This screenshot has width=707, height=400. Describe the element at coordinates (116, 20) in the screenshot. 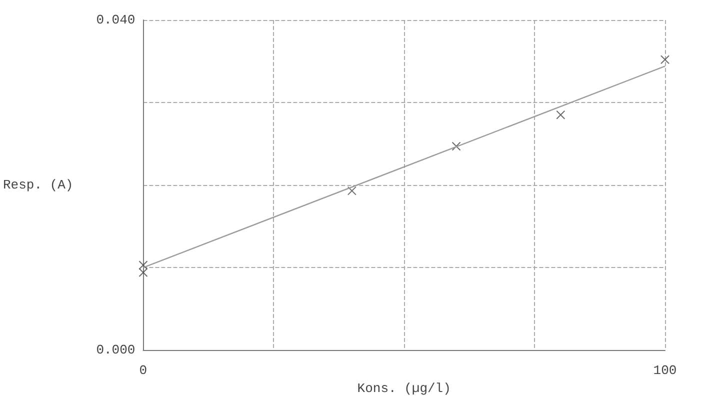

I see `y-tick-label: 0.040` at that location.